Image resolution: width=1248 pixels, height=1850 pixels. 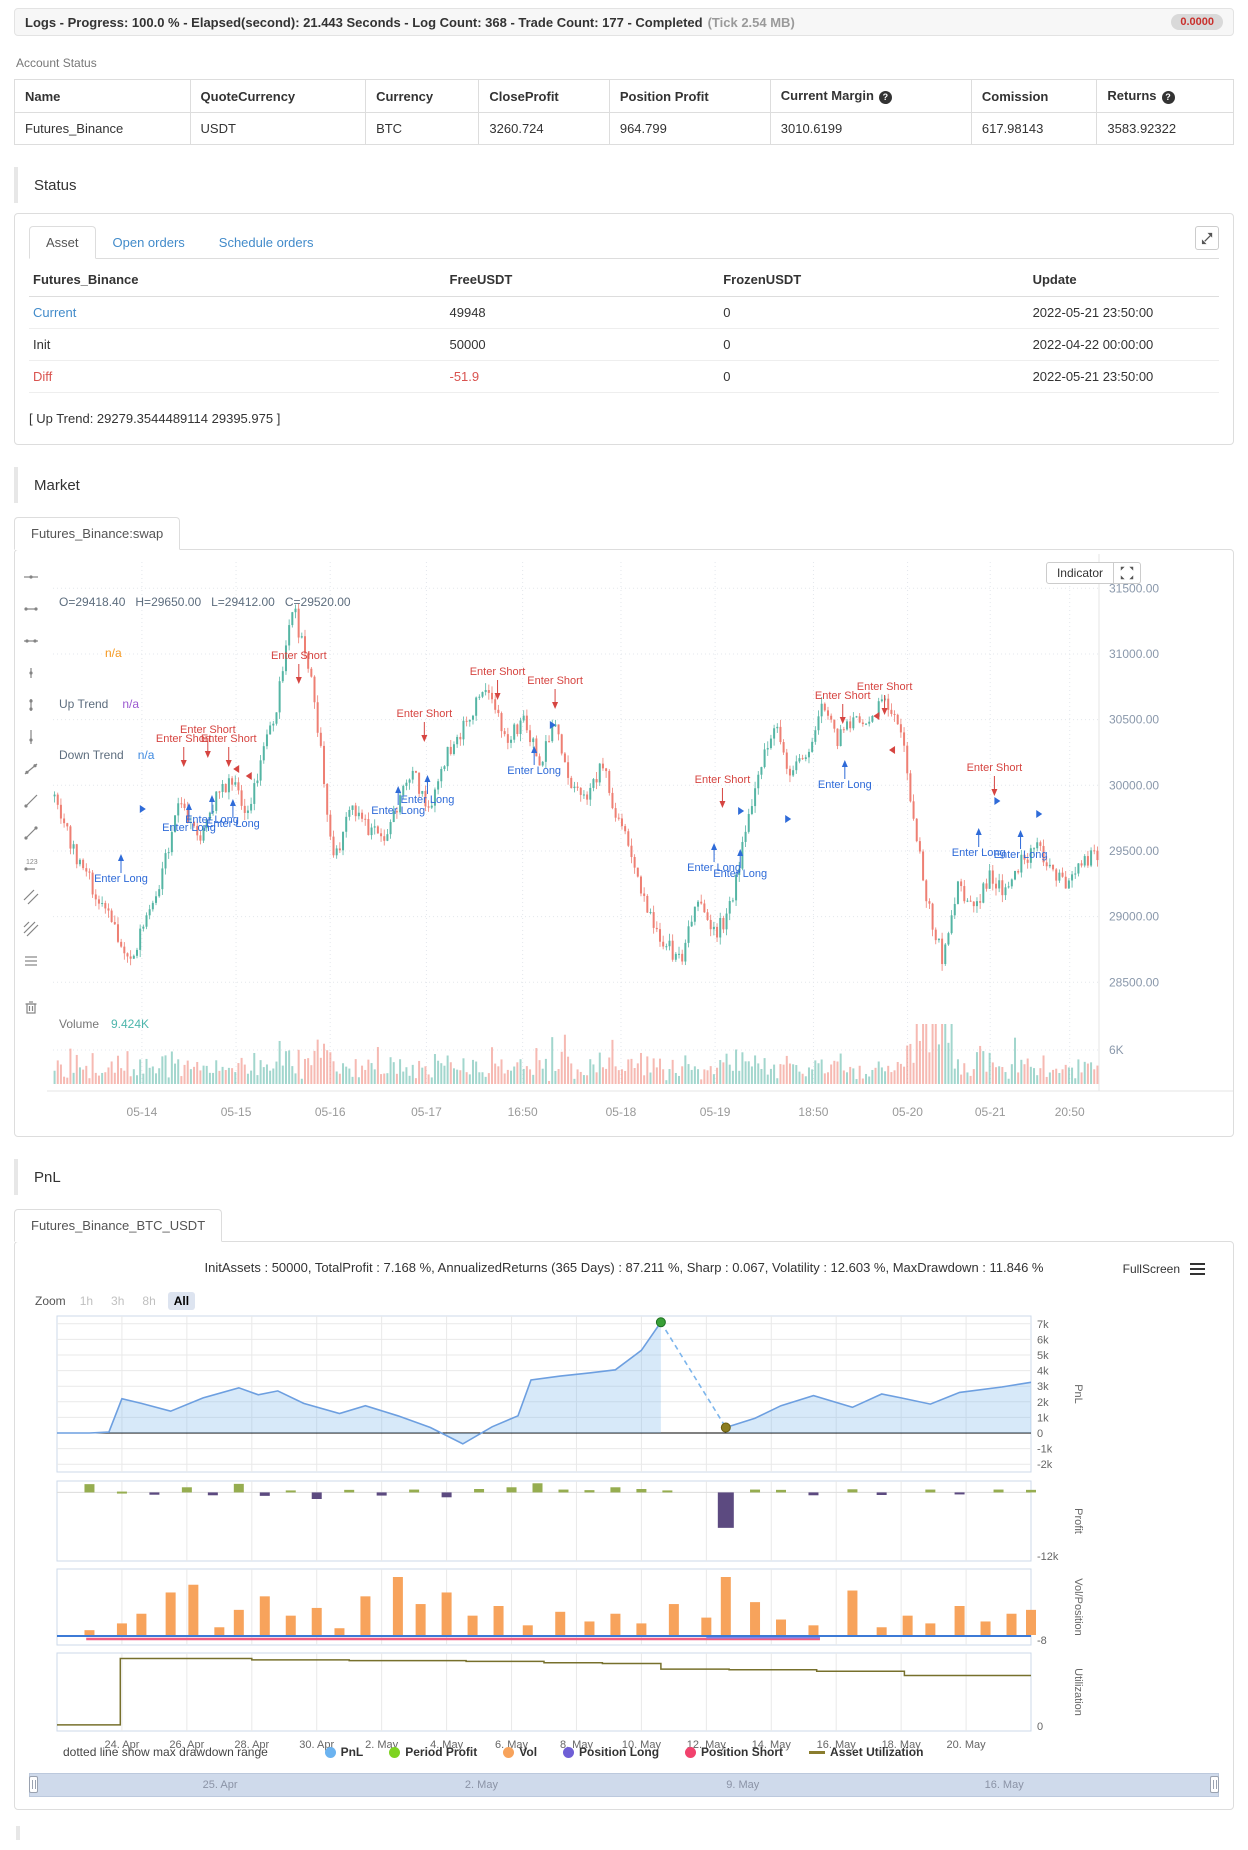 What do you see at coordinates (86, 1301) in the screenshot?
I see `zoom-option-1h: 1h` at bounding box center [86, 1301].